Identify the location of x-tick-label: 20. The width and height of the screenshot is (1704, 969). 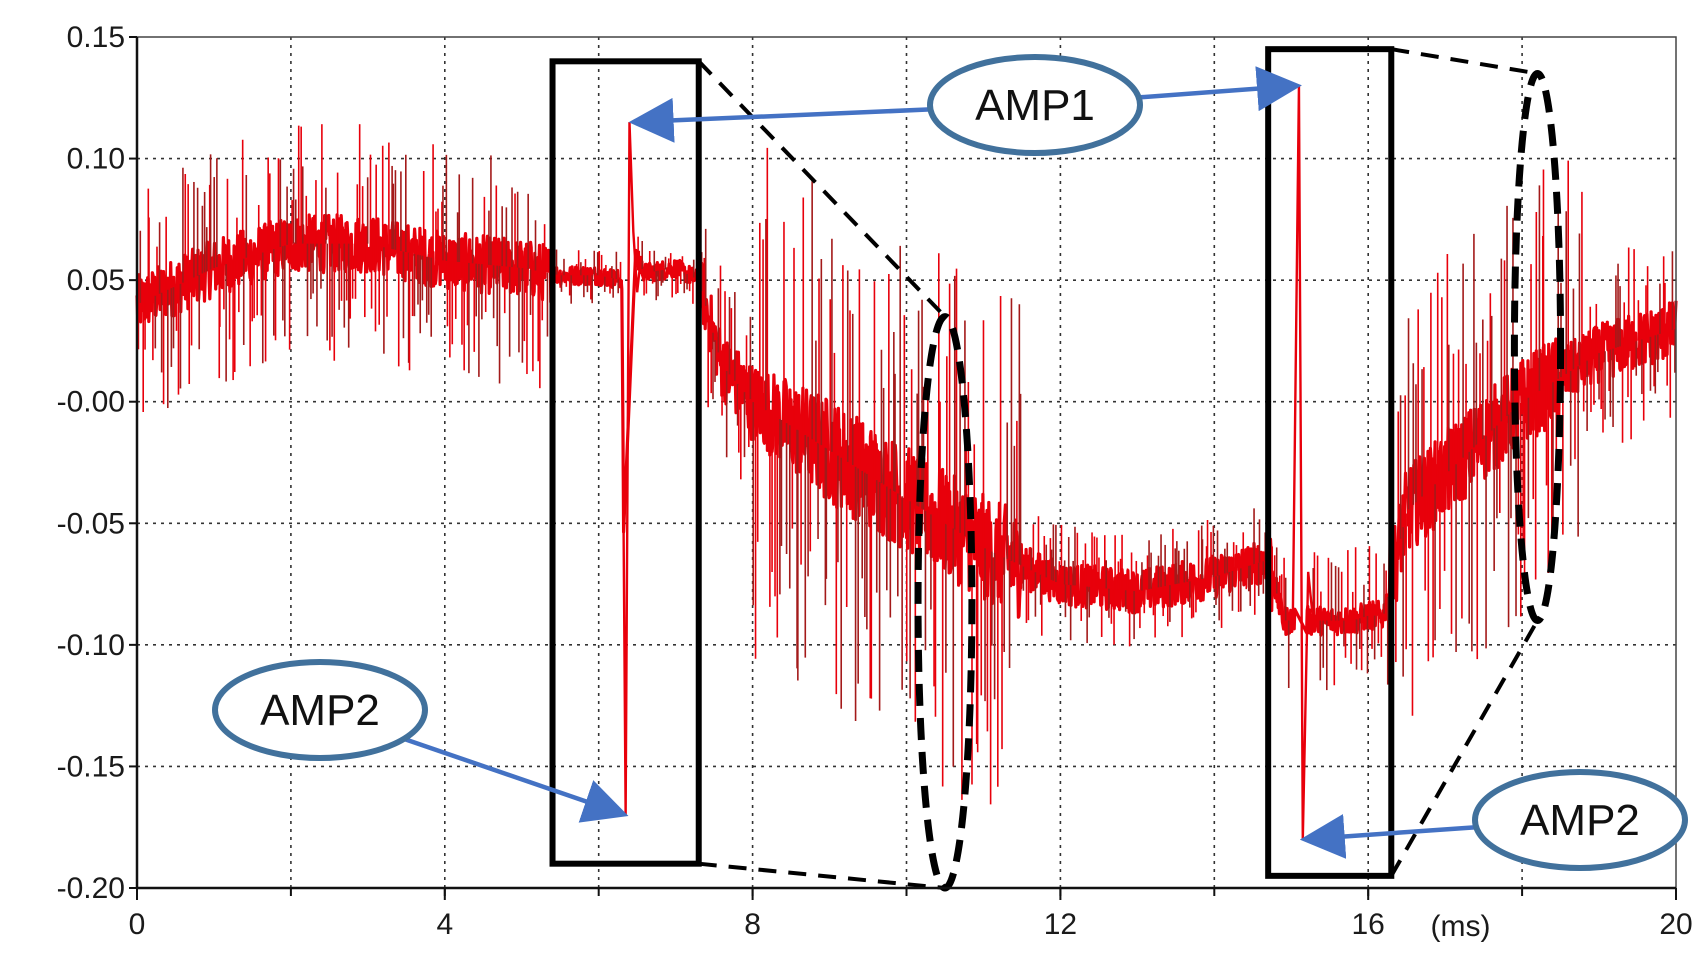
(1675, 924).